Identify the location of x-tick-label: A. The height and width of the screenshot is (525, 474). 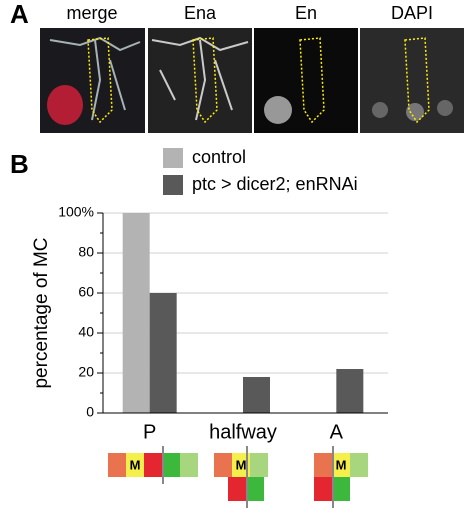
(337, 432).